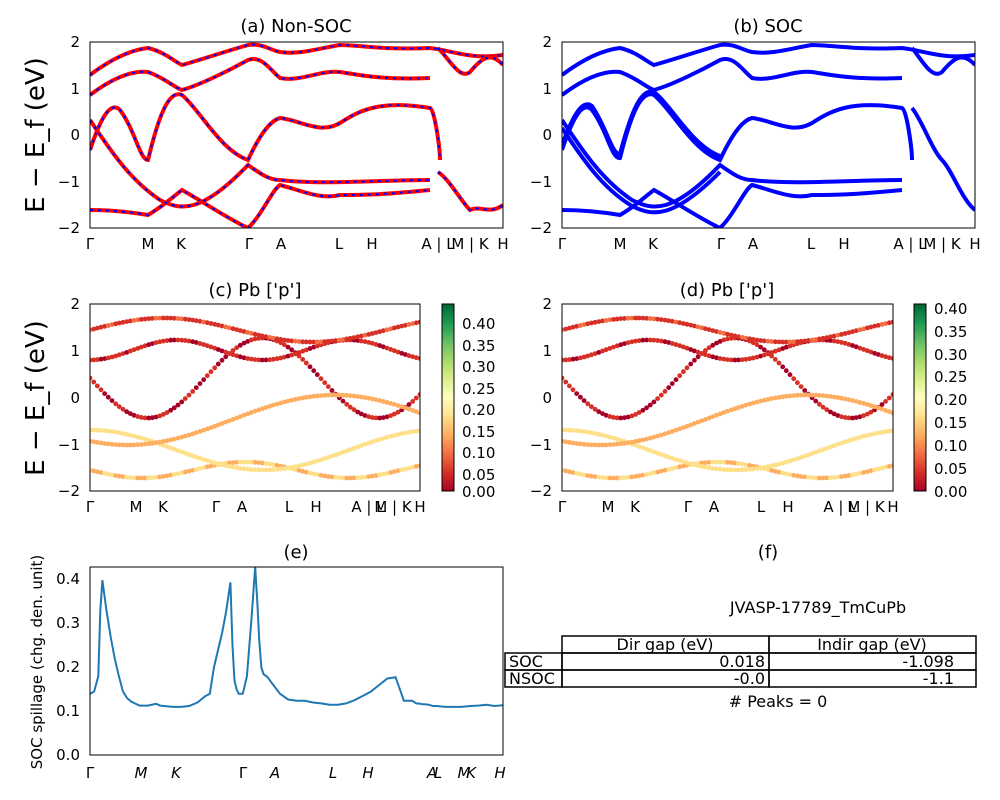 The width and height of the screenshot is (1000, 800). What do you see at coordinates (36, 135) in the screenshot?
I see `panel-a-ylabel: E − E_f (eV)` at bounding box center [36, 135].